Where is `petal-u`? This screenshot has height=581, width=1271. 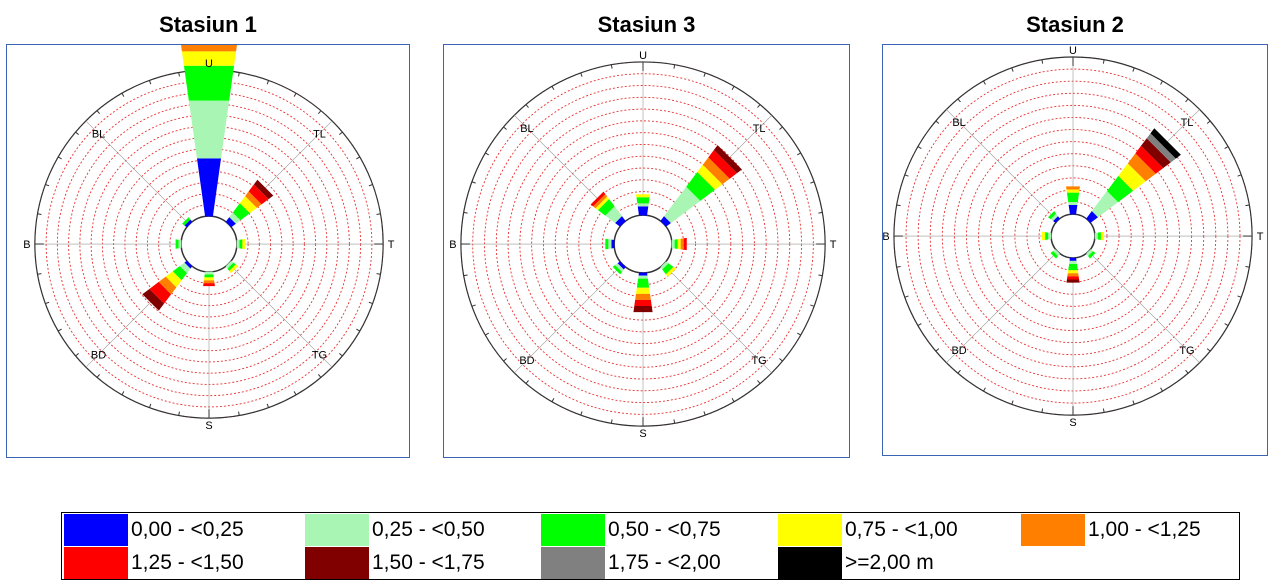
petal-u is located at coordinates (209, 131).